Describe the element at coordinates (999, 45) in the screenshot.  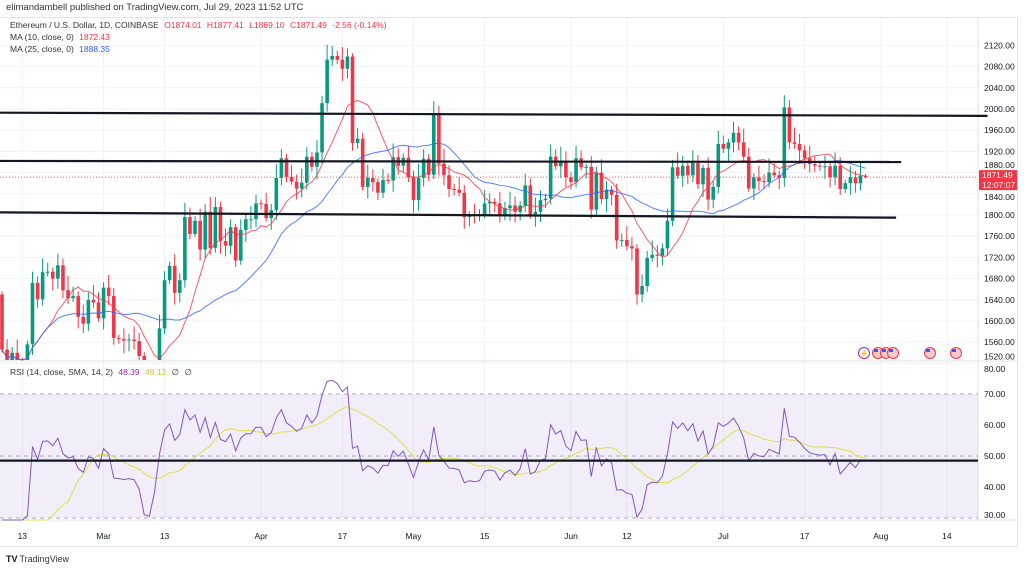
I see `price-tick-label: 2120.00` at that location.